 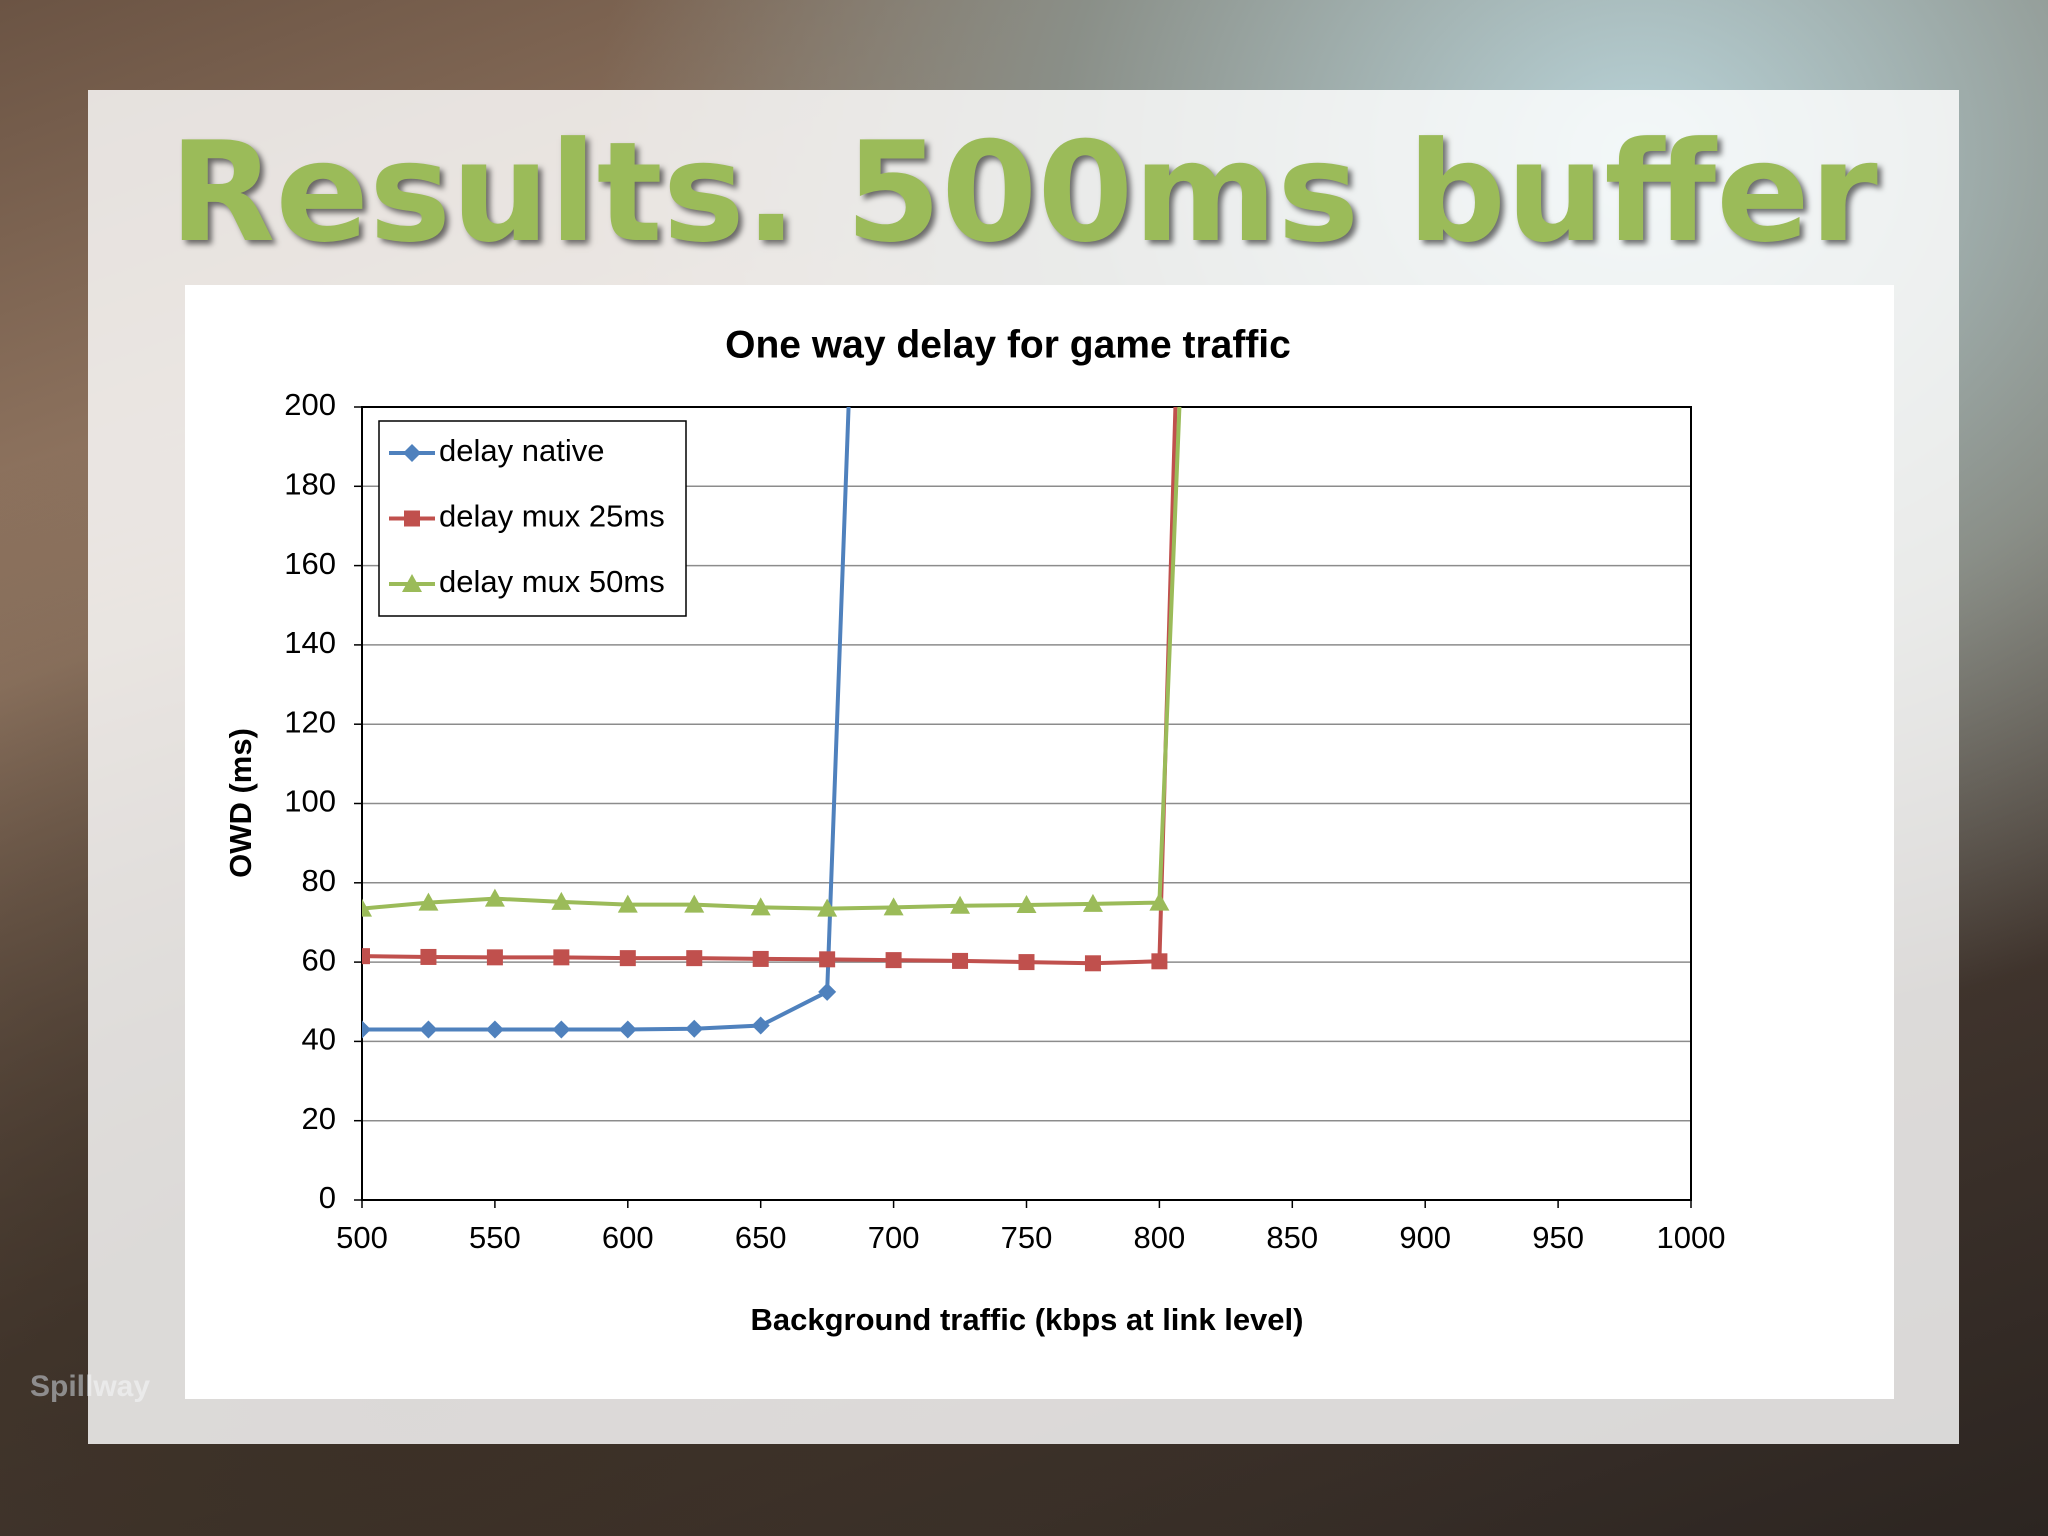 I want to click on x-tick-label: 850, so click(x=1292, y=1237).